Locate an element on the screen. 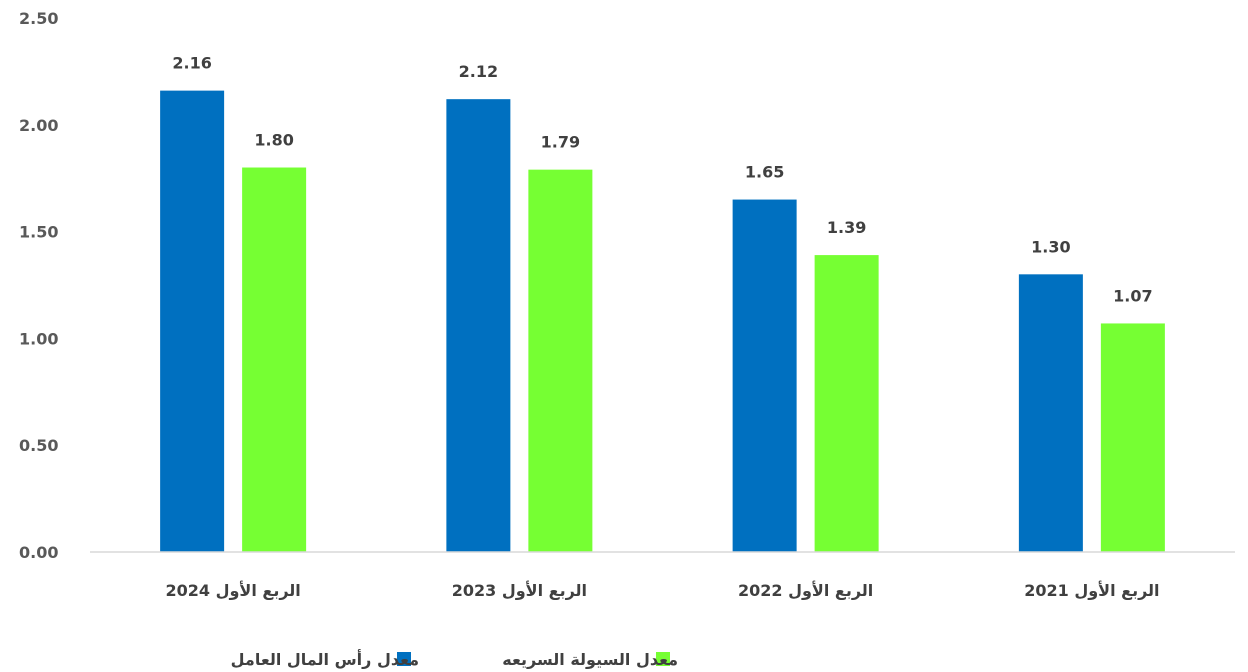 The width and height of the screenshot is (1248, 672). data-label: 2.12 is located at coordinates (478, 71).